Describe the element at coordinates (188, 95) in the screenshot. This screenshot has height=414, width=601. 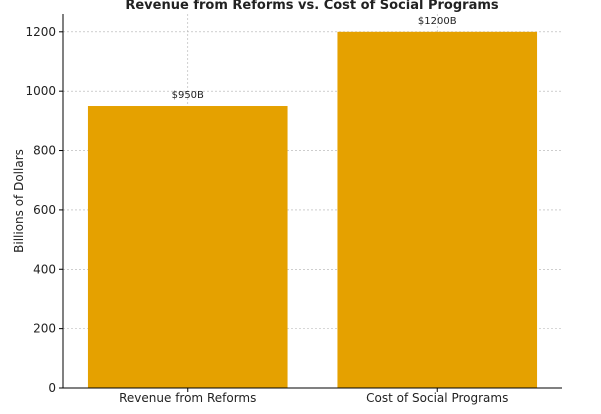
I see `bar-data-label: $950B` at that location.